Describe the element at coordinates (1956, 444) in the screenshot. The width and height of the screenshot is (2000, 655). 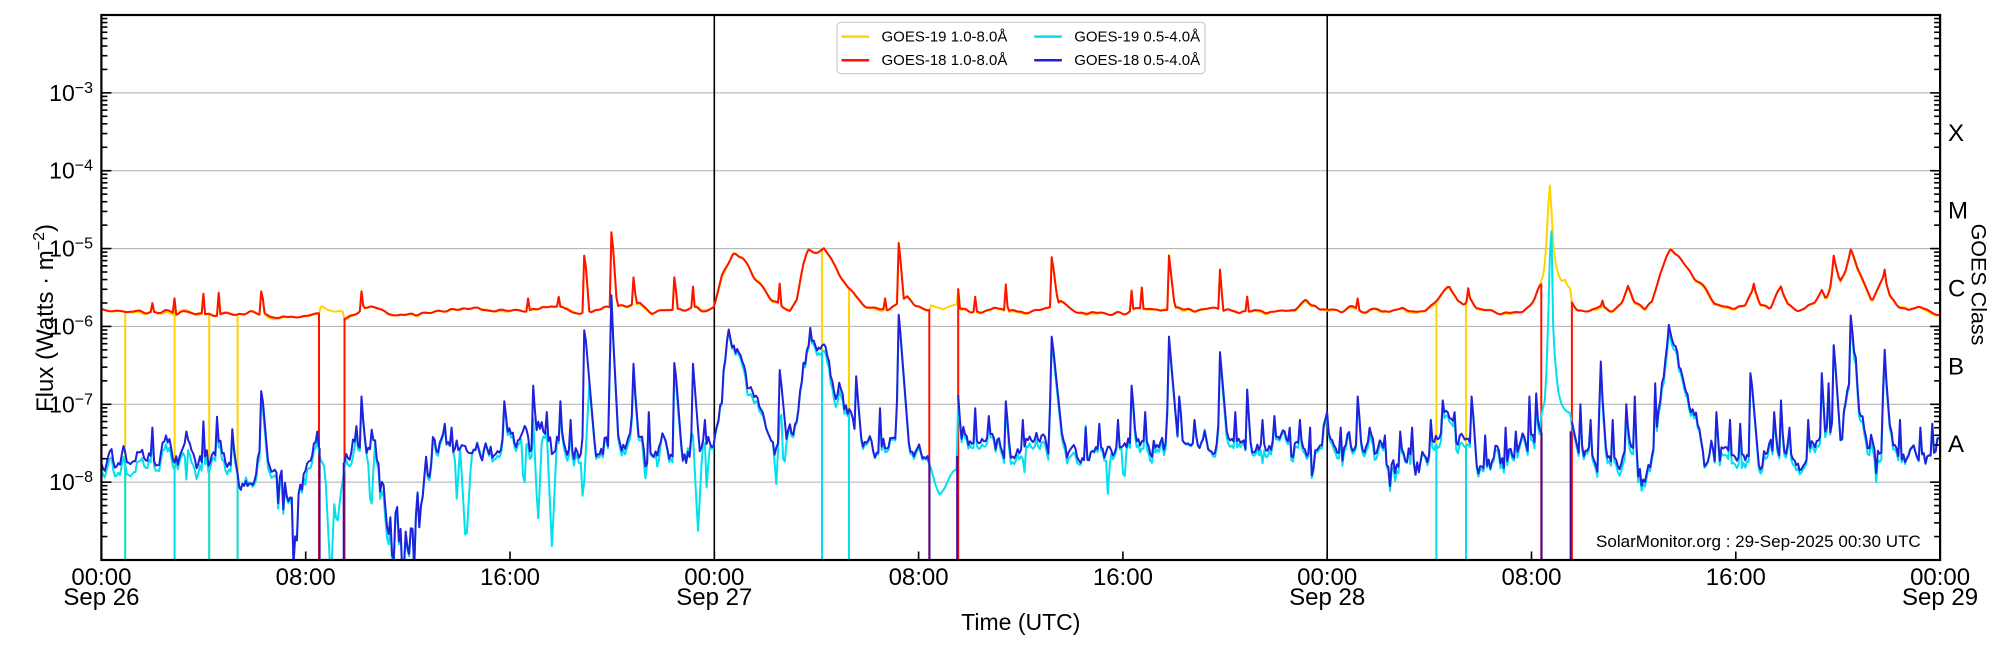
I see `svg-text: A` at that location.